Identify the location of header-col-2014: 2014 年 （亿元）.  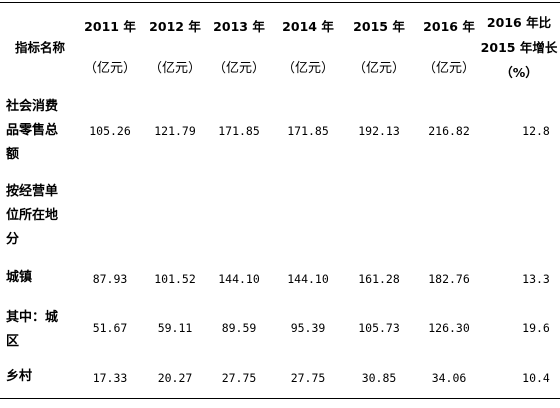
(308, 48).